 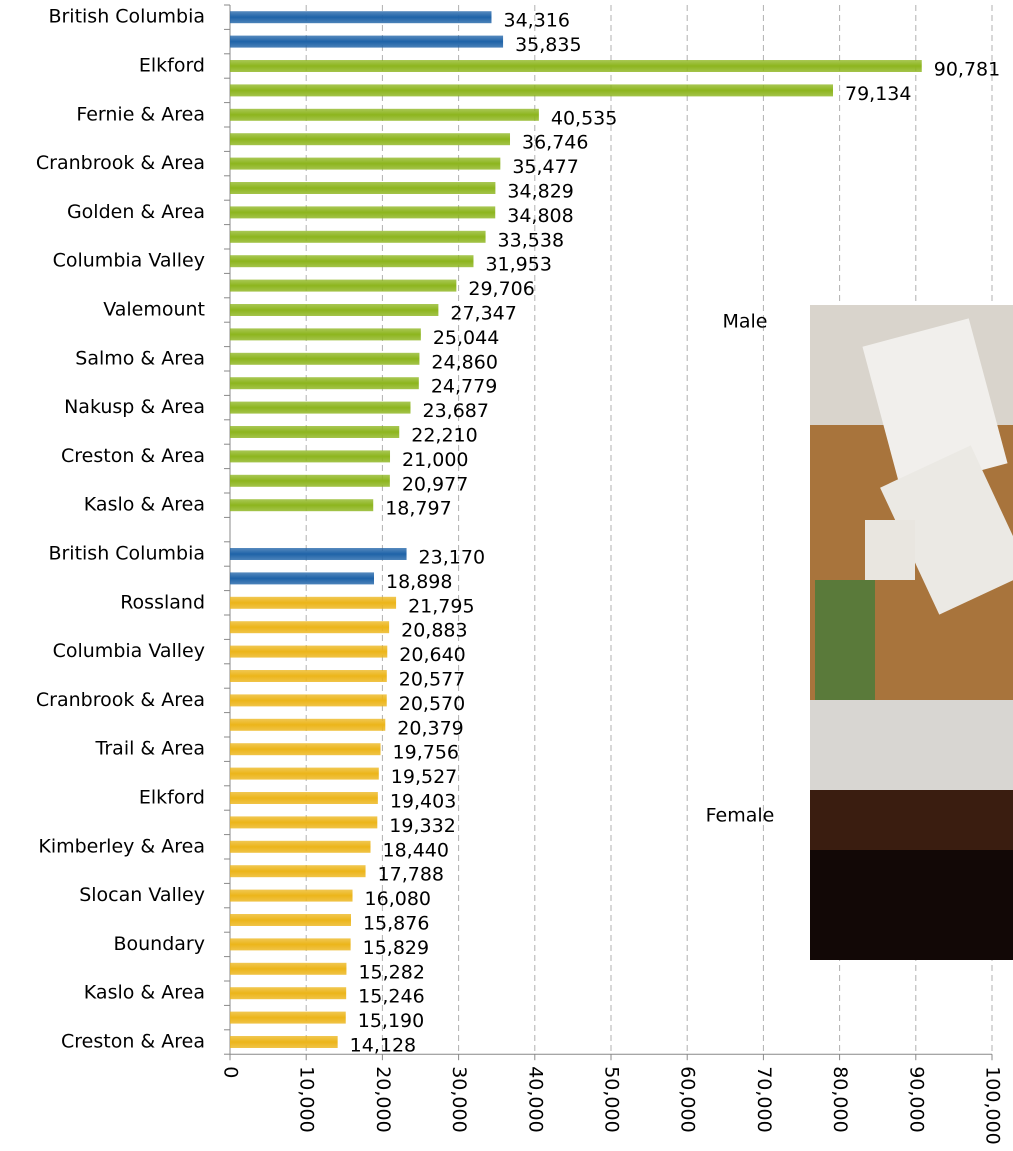 What do you see at coordinates (396, 924) in the screenshot?
I see `data-label: 15,876` at bounding box center [396, 924].